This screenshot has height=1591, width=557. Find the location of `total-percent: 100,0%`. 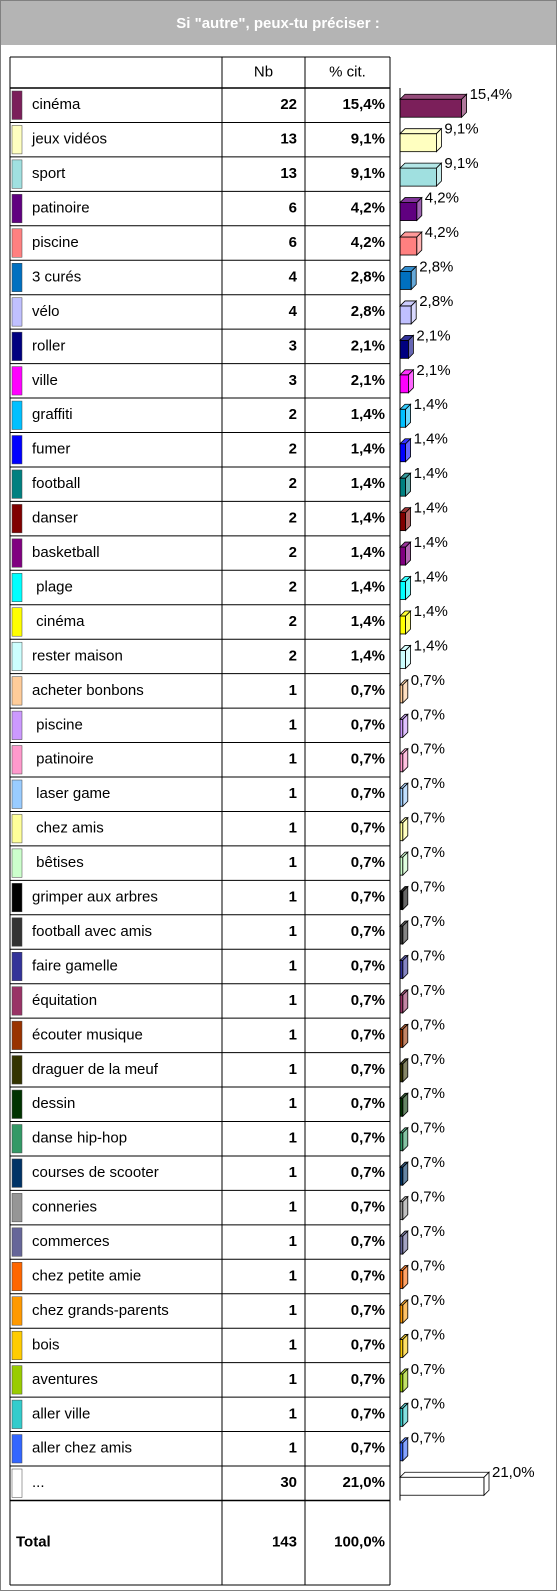

total-percent: 100,0% is located at coordinates (359, 1542).